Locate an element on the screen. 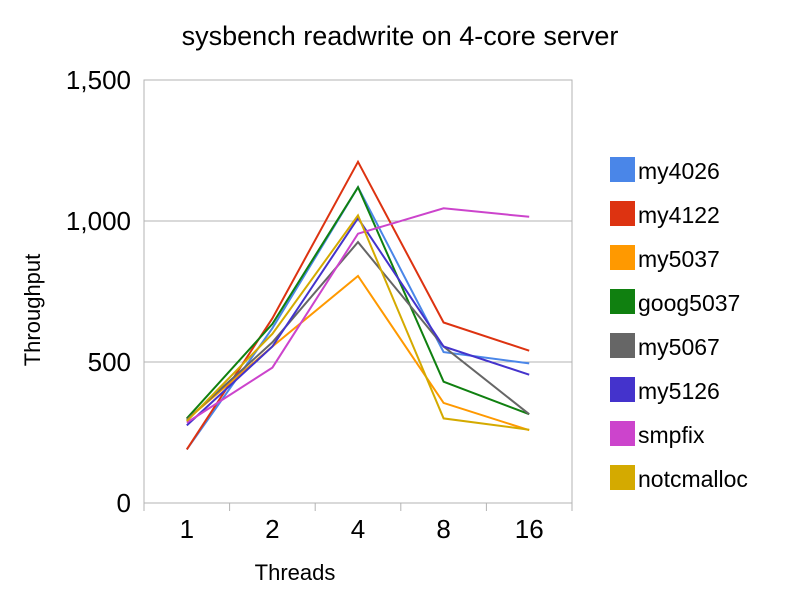 Image resolution: width=800 pixels, height=600 pixels. x-tick-label: 8 is located at coordinates (443, 529).